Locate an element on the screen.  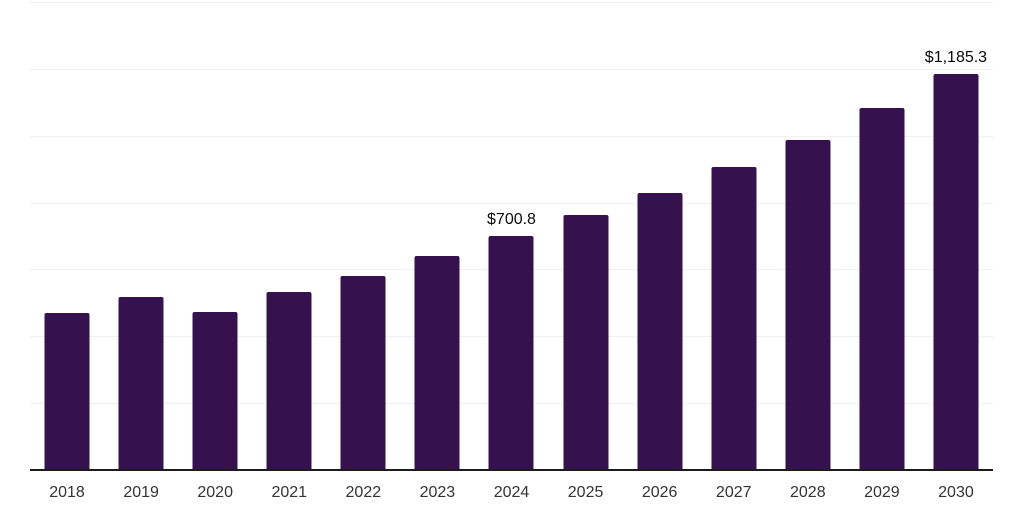
bar-slot-2018 is located at coordinates (67, 236).